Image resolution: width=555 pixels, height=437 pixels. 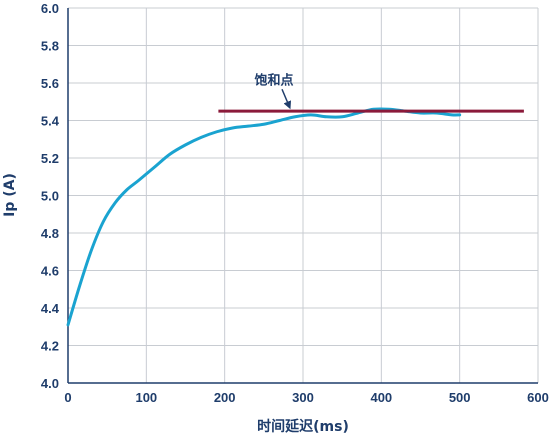 I want to click on y-tick-label: 5.2, so click(x=50, y=158).